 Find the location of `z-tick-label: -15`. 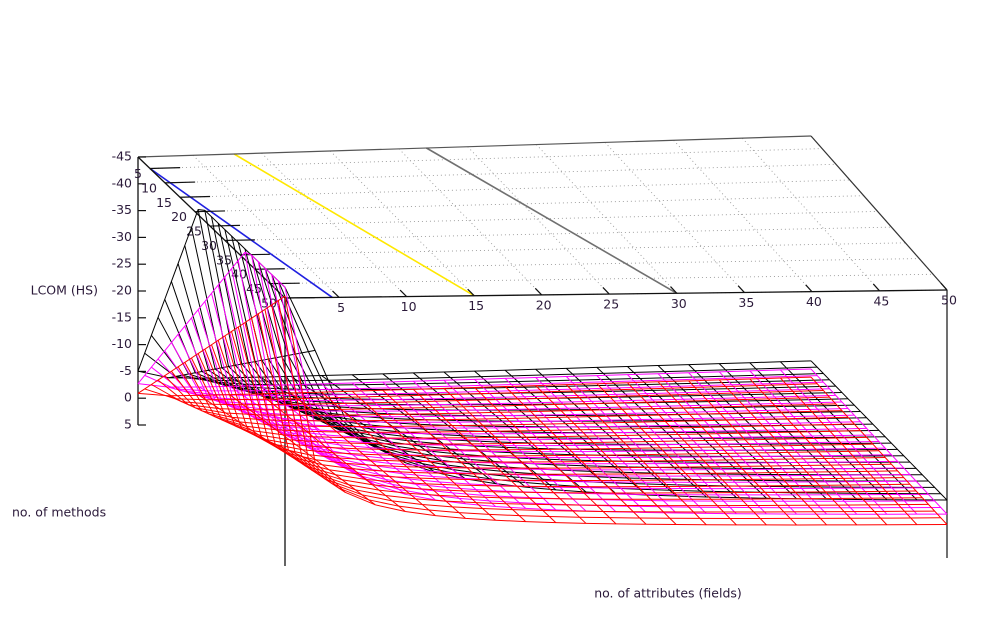

z-tick-label: -15 is located at coordinates (122, 316).